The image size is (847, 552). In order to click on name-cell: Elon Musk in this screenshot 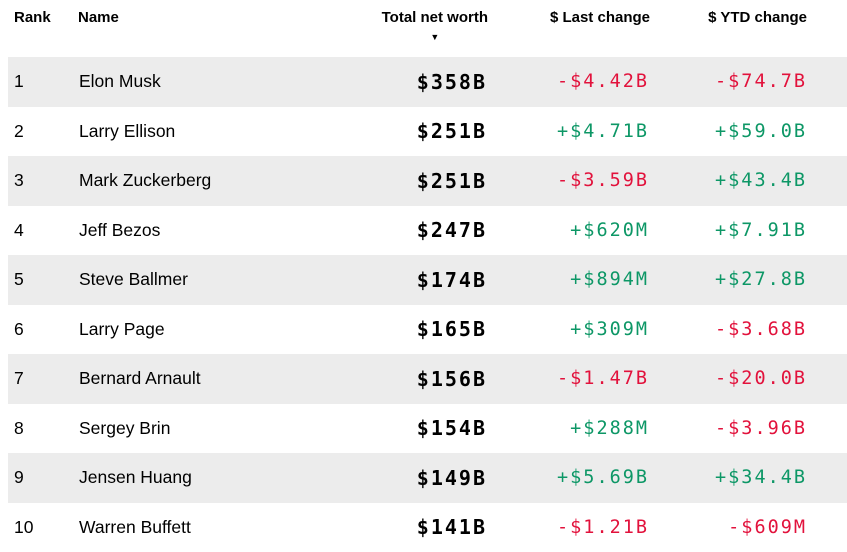, I will do `click(223, 82)`.